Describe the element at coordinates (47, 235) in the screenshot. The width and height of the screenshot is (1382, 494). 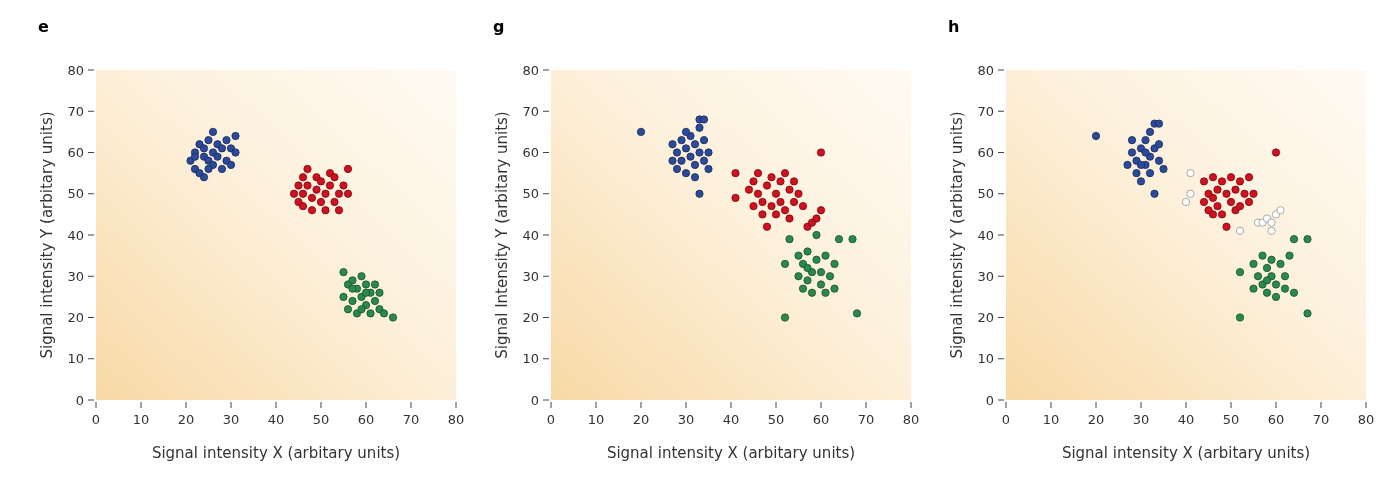
I see `y-axis-title: Signal intensity Y (arbitary units)` at that location.